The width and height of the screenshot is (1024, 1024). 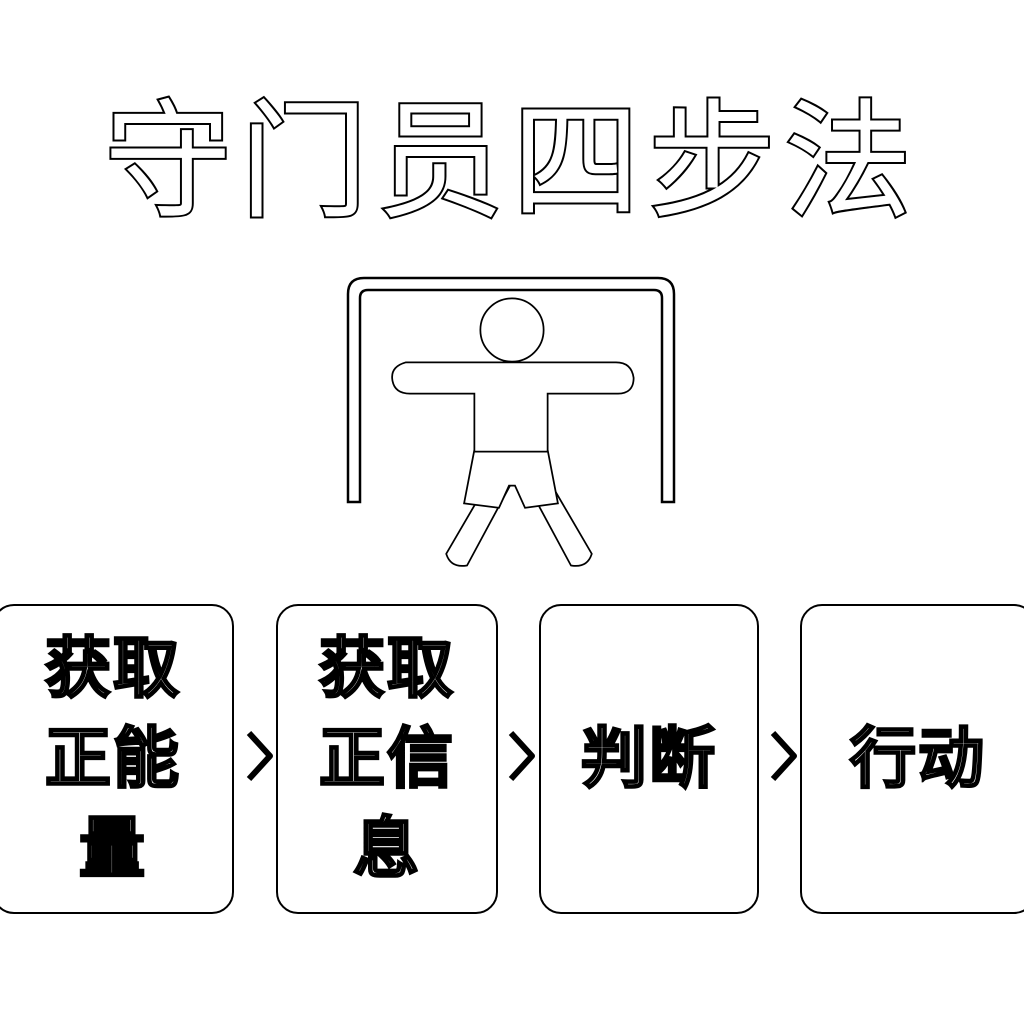 What do you see at coordinates (112, 759) in the screenshot?
I see `step-label: 获取 正能 量` at bounding box center [112, 759].